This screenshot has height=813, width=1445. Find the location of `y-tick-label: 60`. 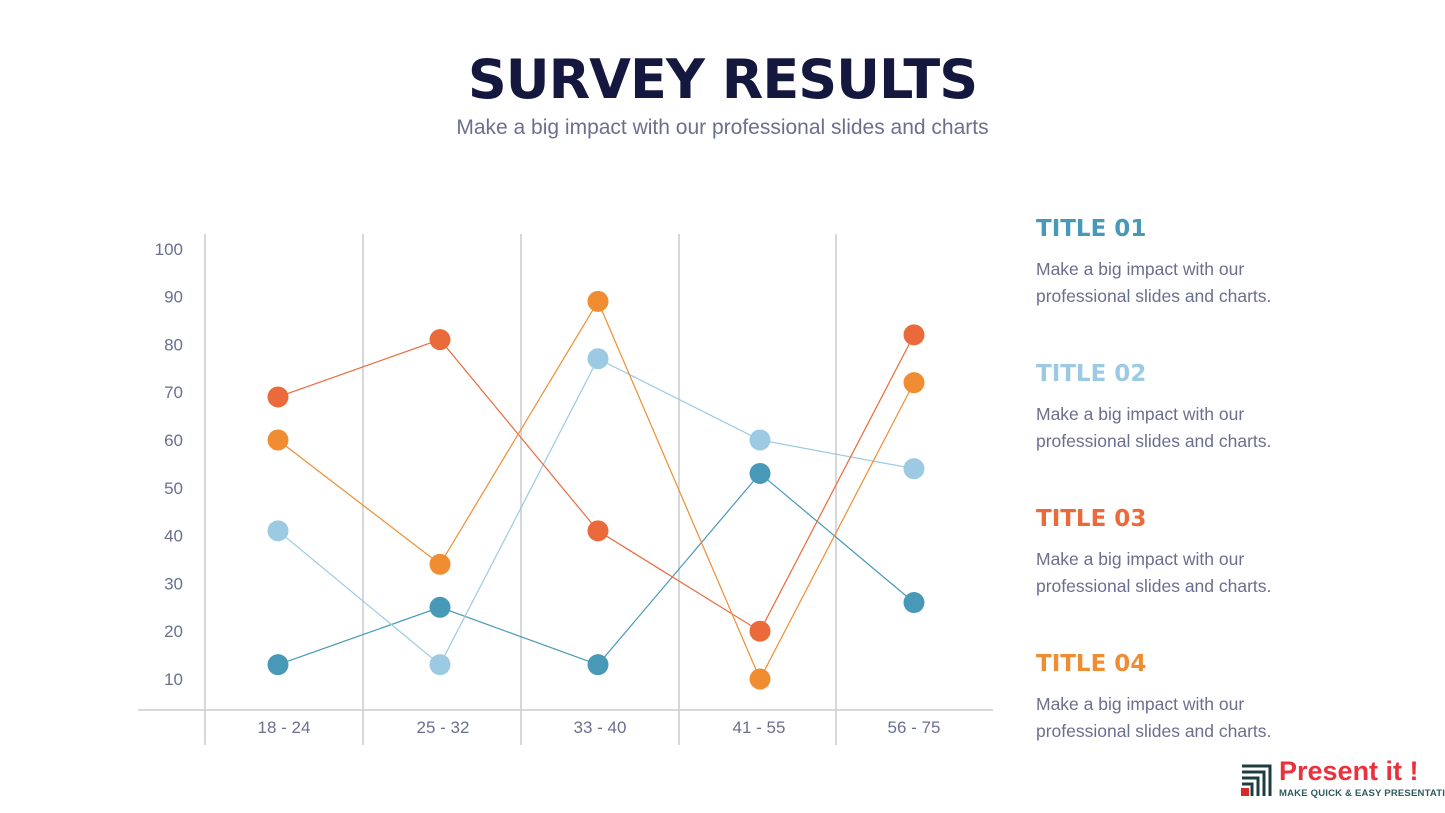

y-tick-label: 60 is located at coordinates (173, 440).